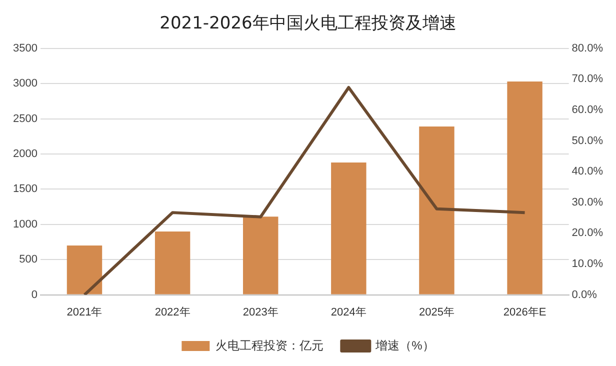  I want to click on chart-title: 2021-2026年中国火电工程投资及增速, so click(308, 24).